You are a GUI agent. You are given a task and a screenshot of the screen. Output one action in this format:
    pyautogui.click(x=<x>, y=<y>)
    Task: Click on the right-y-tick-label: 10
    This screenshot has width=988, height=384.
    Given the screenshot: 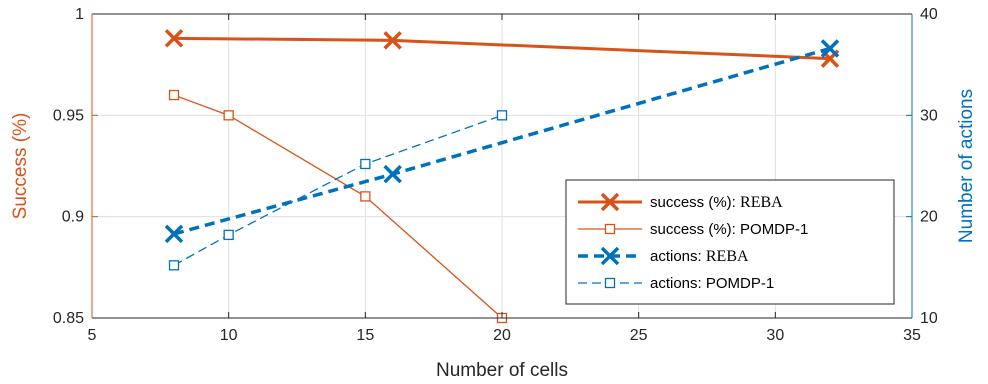 What is the action you would take?
    pyautogui.click(x=929, y=318)
    